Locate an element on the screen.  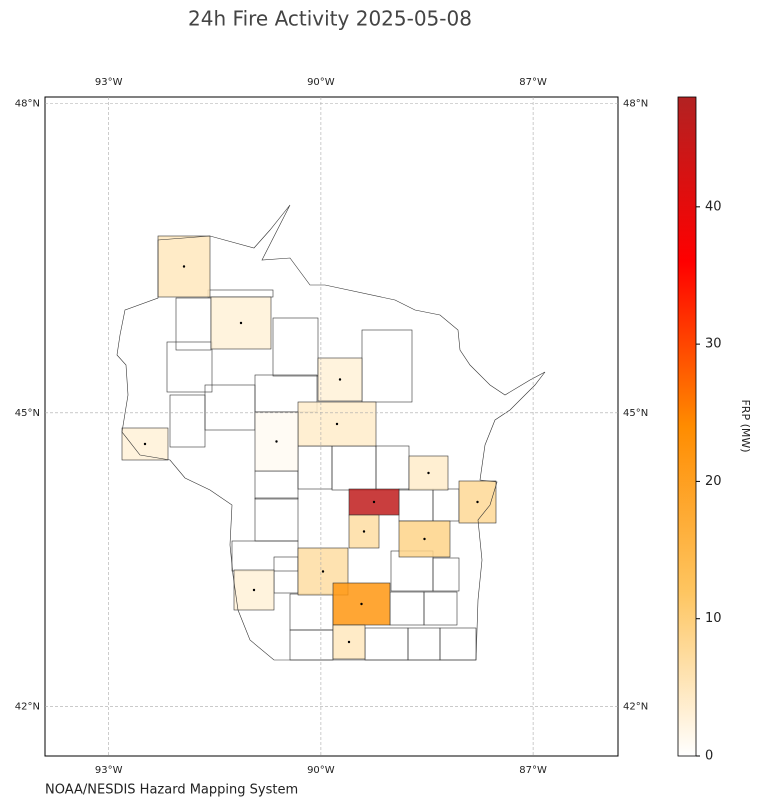
title: 24h Fire Activity 2025-05-08 is located at coordinates (330, 19).